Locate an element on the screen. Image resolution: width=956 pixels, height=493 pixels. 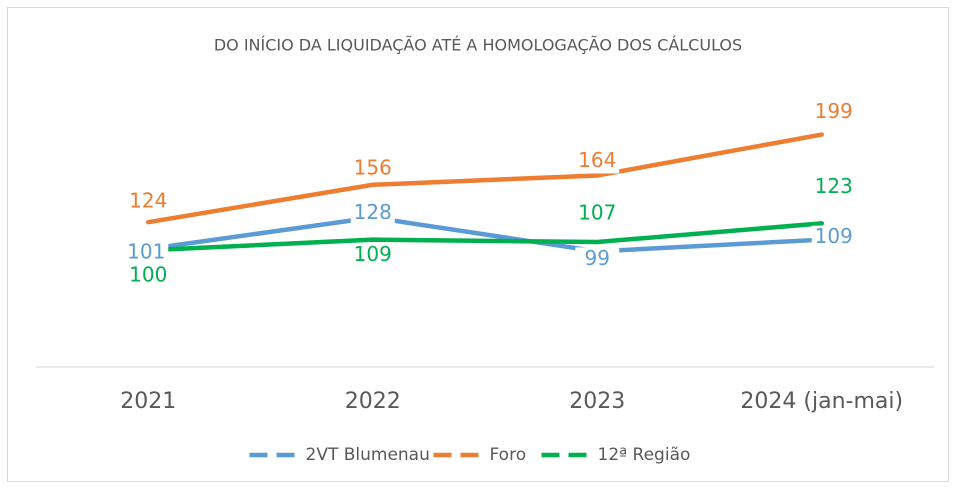
x-tick-label: 2021 is located at coordinates (148, 401).